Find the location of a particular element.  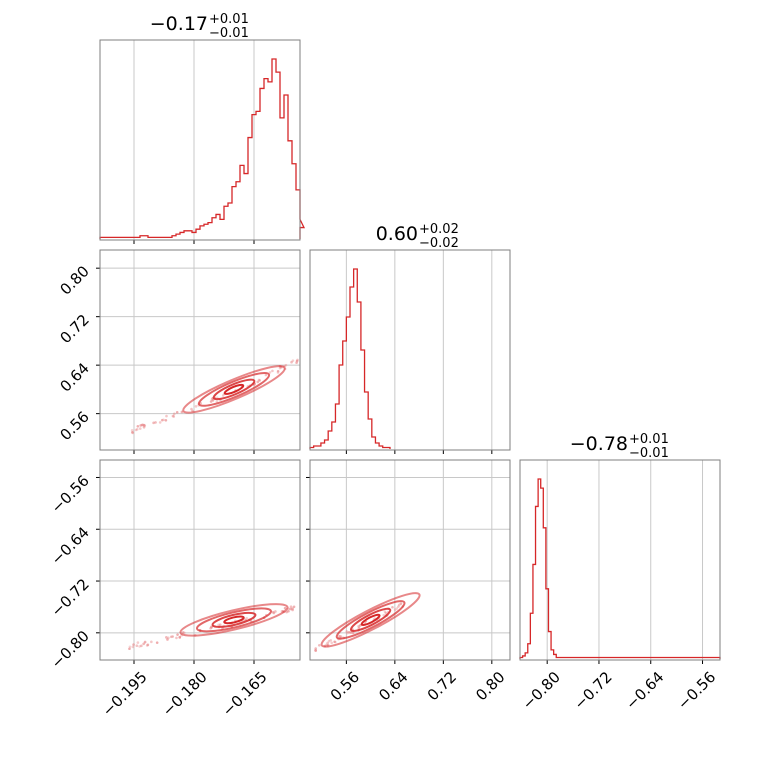

title-value: 0.60 is located at coordinates (397, 234).